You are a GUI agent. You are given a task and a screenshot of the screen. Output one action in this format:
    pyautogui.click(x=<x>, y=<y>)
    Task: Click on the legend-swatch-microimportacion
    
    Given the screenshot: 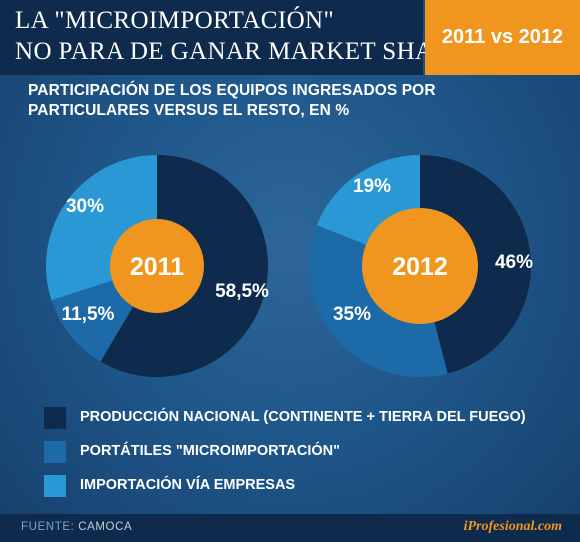 What is the action you would take?
    pyautogui.click(x=55, y=452)
    